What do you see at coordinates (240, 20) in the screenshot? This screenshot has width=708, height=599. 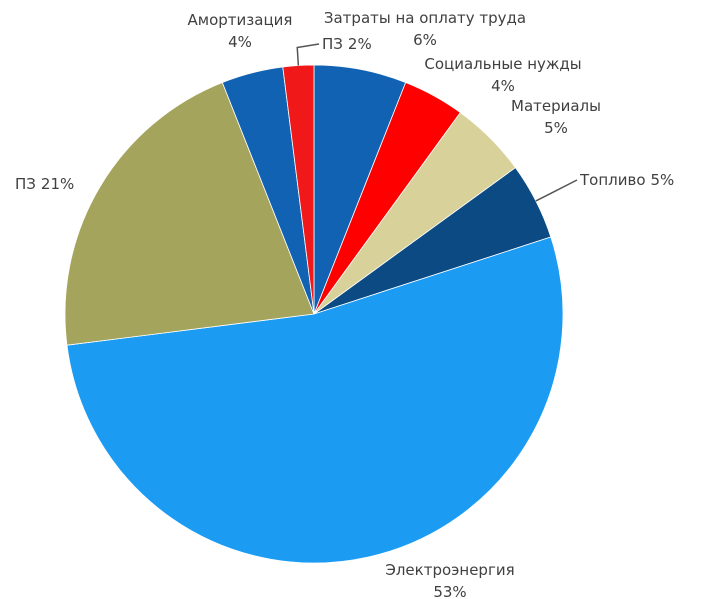 I see `slice-label-name: Амортизация` at bounding box center [240, 20].